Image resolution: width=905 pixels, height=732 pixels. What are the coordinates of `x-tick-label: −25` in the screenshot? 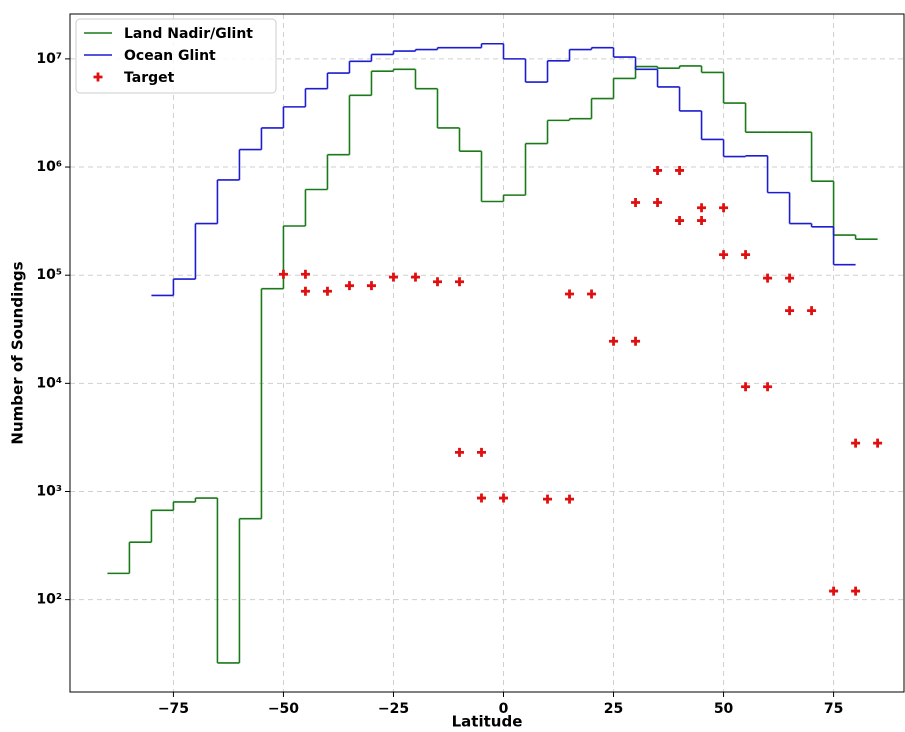 It's located at (393, 709).